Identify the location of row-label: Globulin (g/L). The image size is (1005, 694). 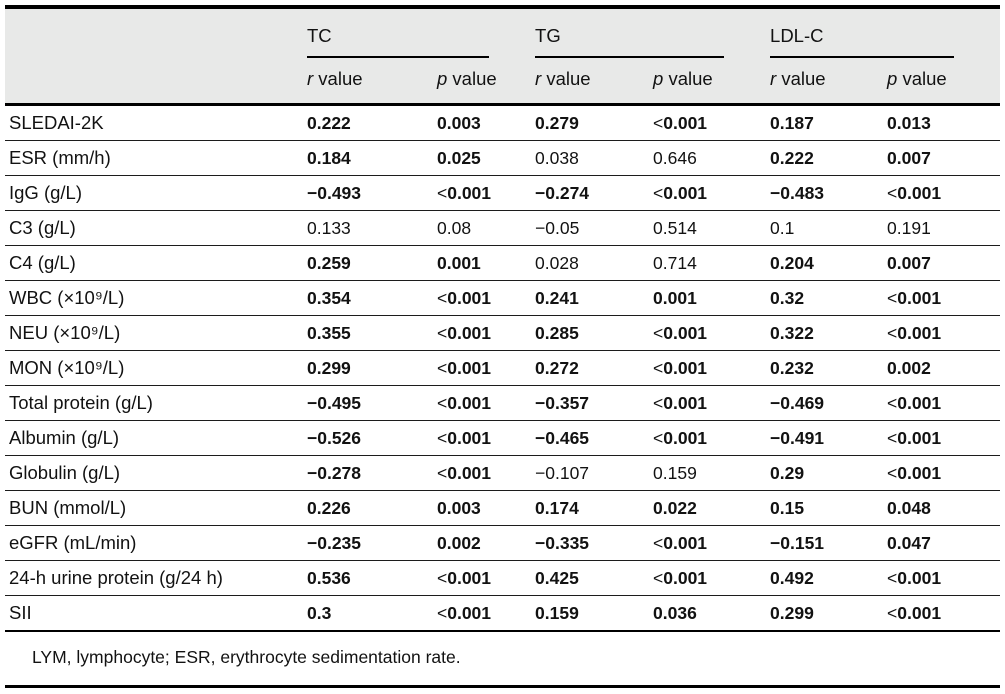
(156, 473).